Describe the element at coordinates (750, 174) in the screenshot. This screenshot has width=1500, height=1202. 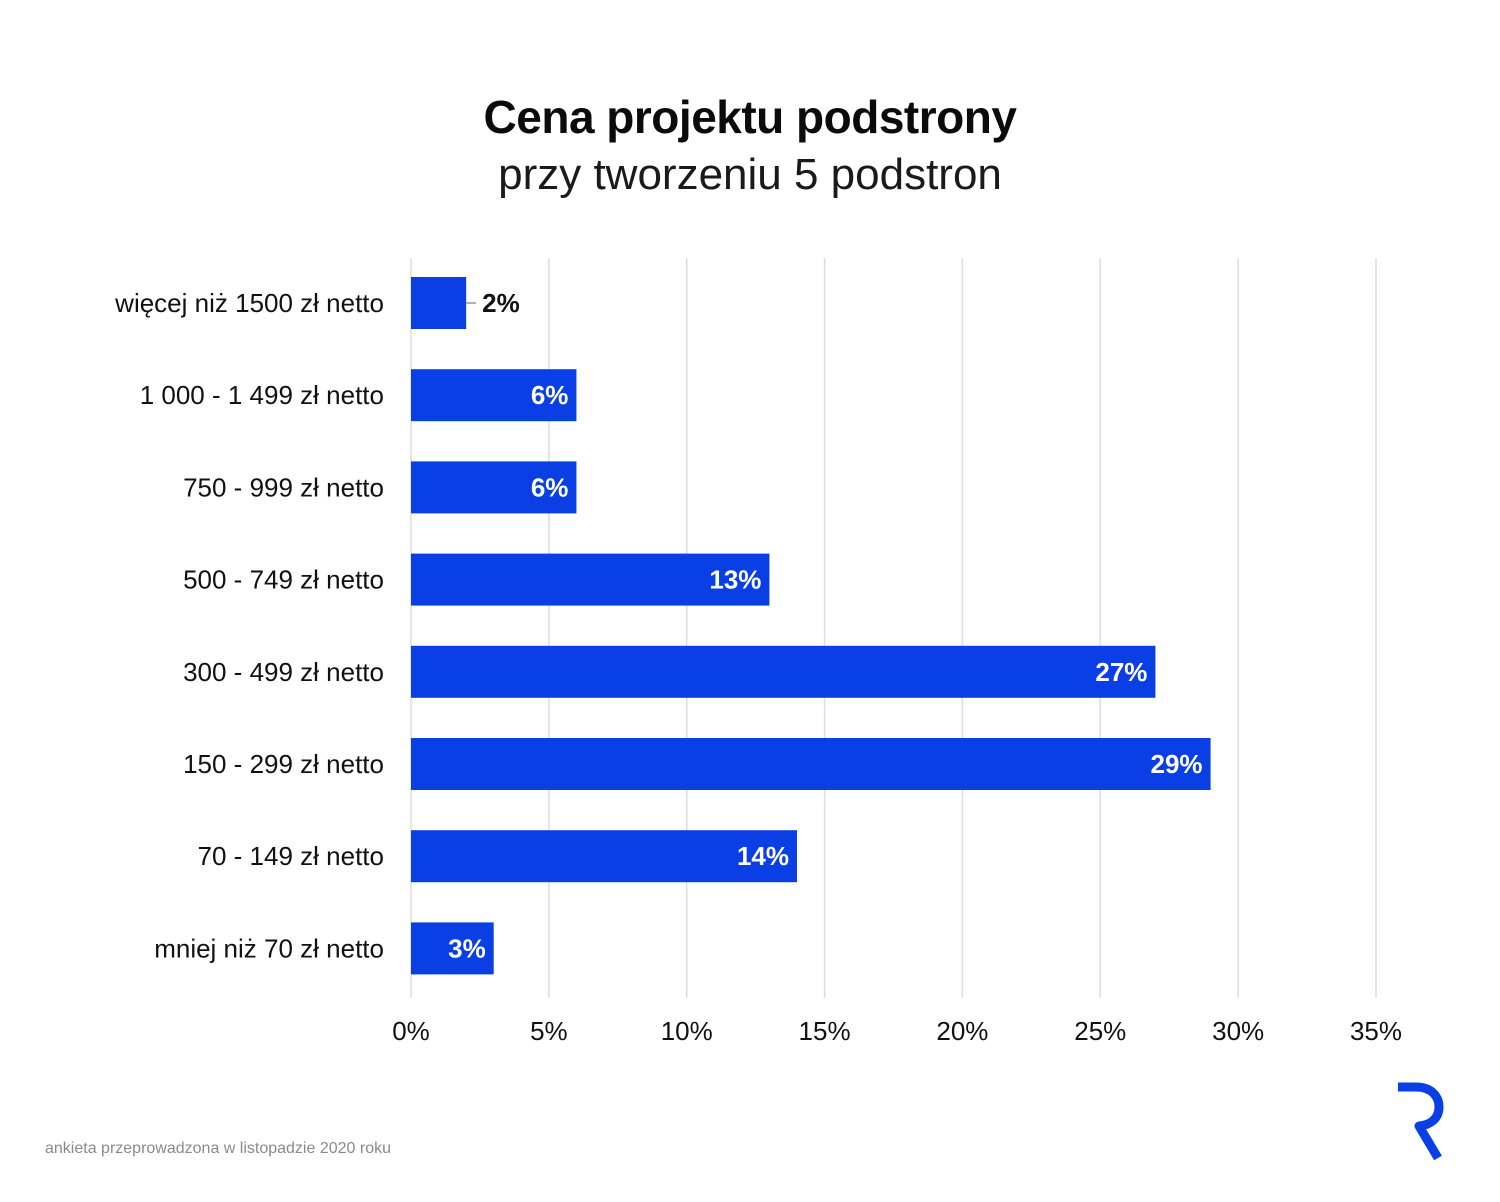
I see `chart-subtitle: przy tworzeniu 5 podstron` at that location.